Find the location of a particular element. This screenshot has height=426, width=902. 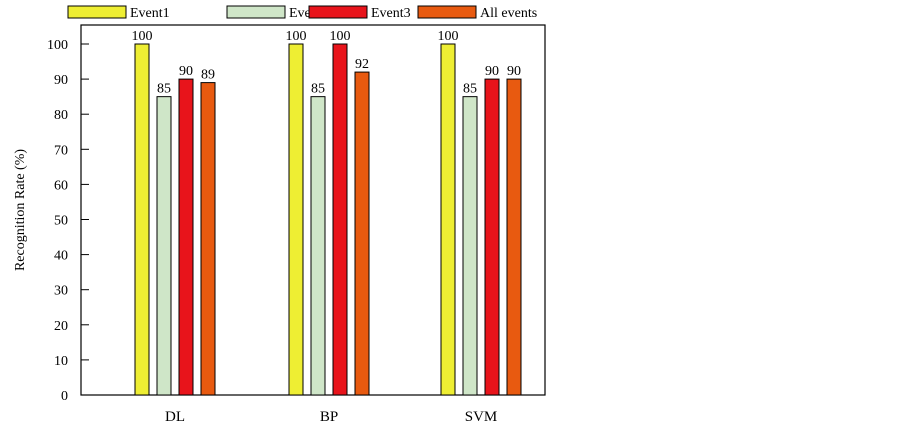

y-tick-label: 100 is located at coordinates (57, 45).